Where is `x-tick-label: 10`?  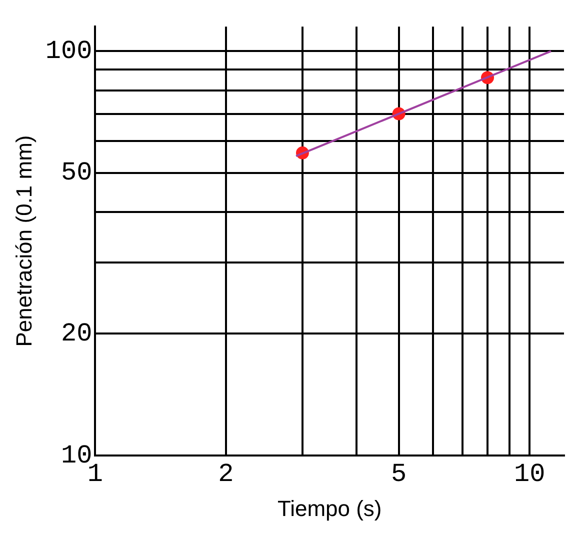
x-tick-label: 10 is located at coordinates (530, 473).